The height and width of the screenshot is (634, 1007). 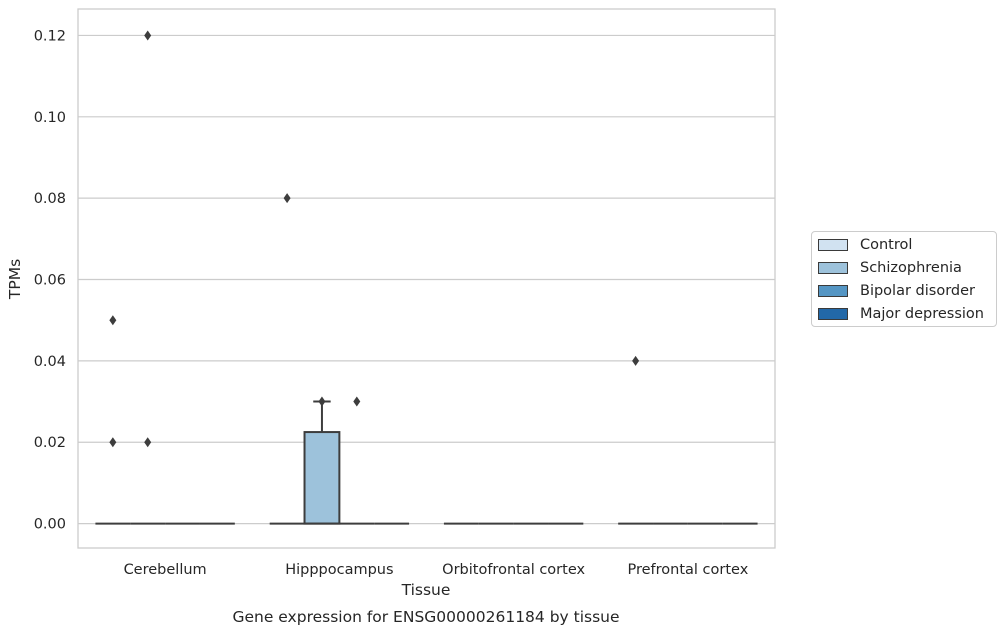 What do you see at coordinates (339, 570) in the screenshot?
I see `x-tick-label: Hipppocampus` at bounding box center [339, 570].